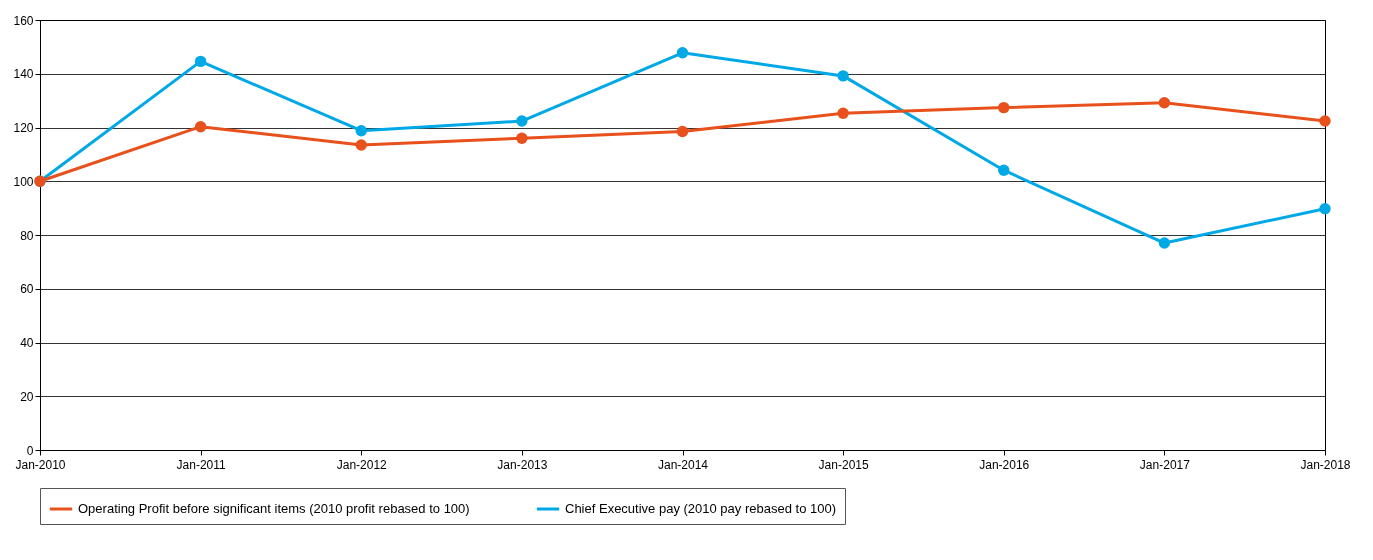  I want to click on y-tick-label: 140, so click(23, 74).